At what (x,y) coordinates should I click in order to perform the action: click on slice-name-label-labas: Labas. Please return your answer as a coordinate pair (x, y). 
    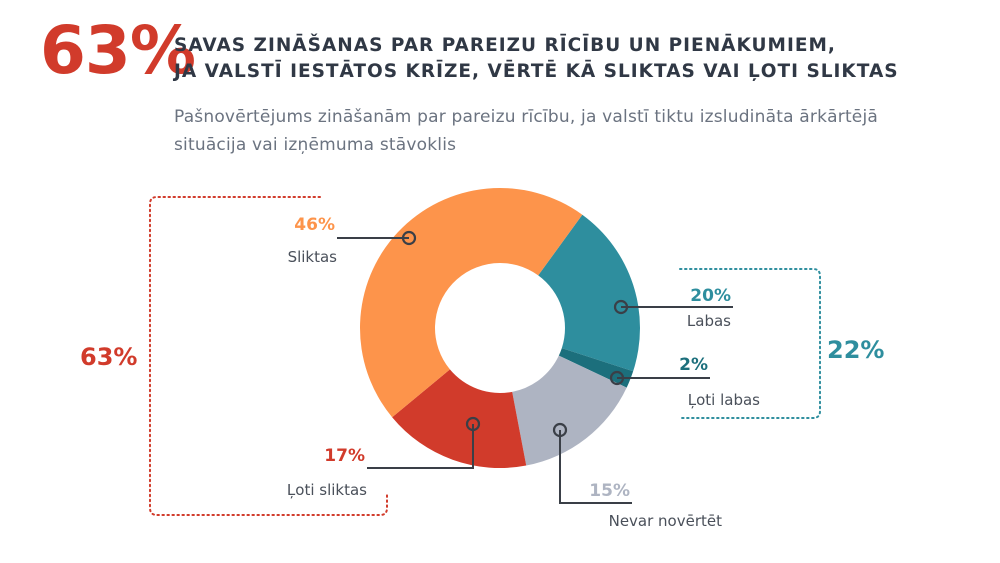
    Looking at the image, I should click on (709, 321).